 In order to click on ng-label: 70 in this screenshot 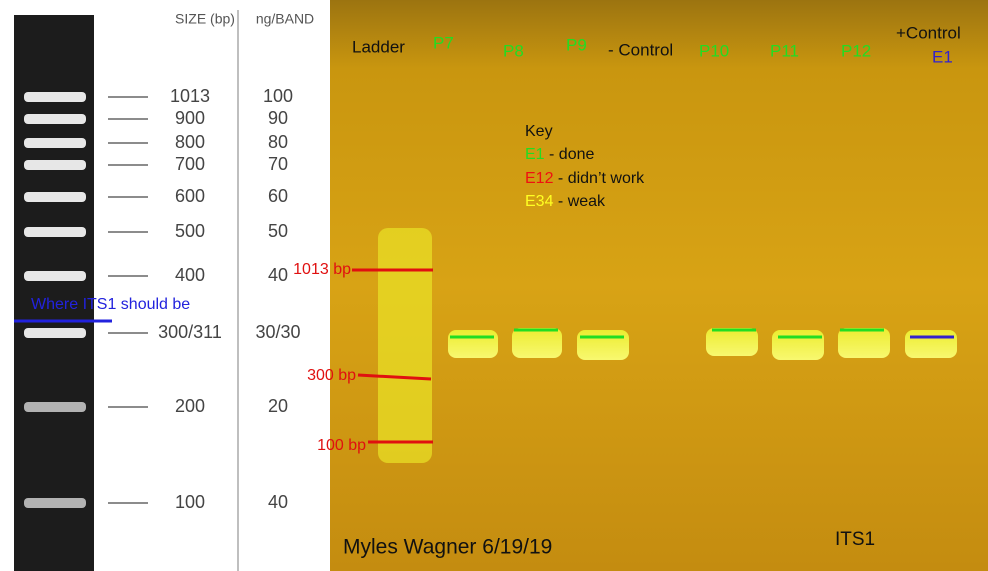, I will do `click(278, 164)`.